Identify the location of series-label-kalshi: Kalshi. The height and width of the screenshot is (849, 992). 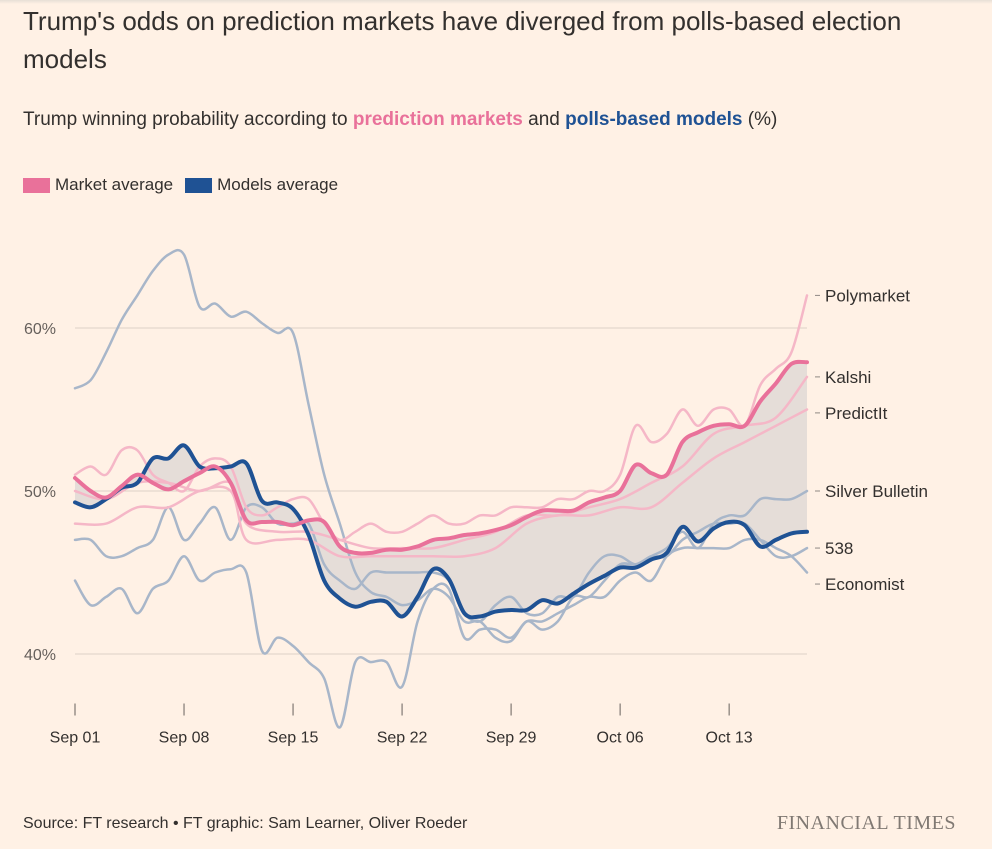
(848, 377).